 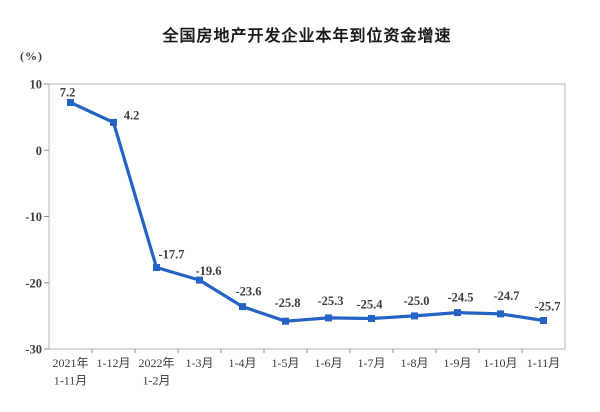 I want to click on x-axis-category-label: 1-7月, so click(x=372, y=363).